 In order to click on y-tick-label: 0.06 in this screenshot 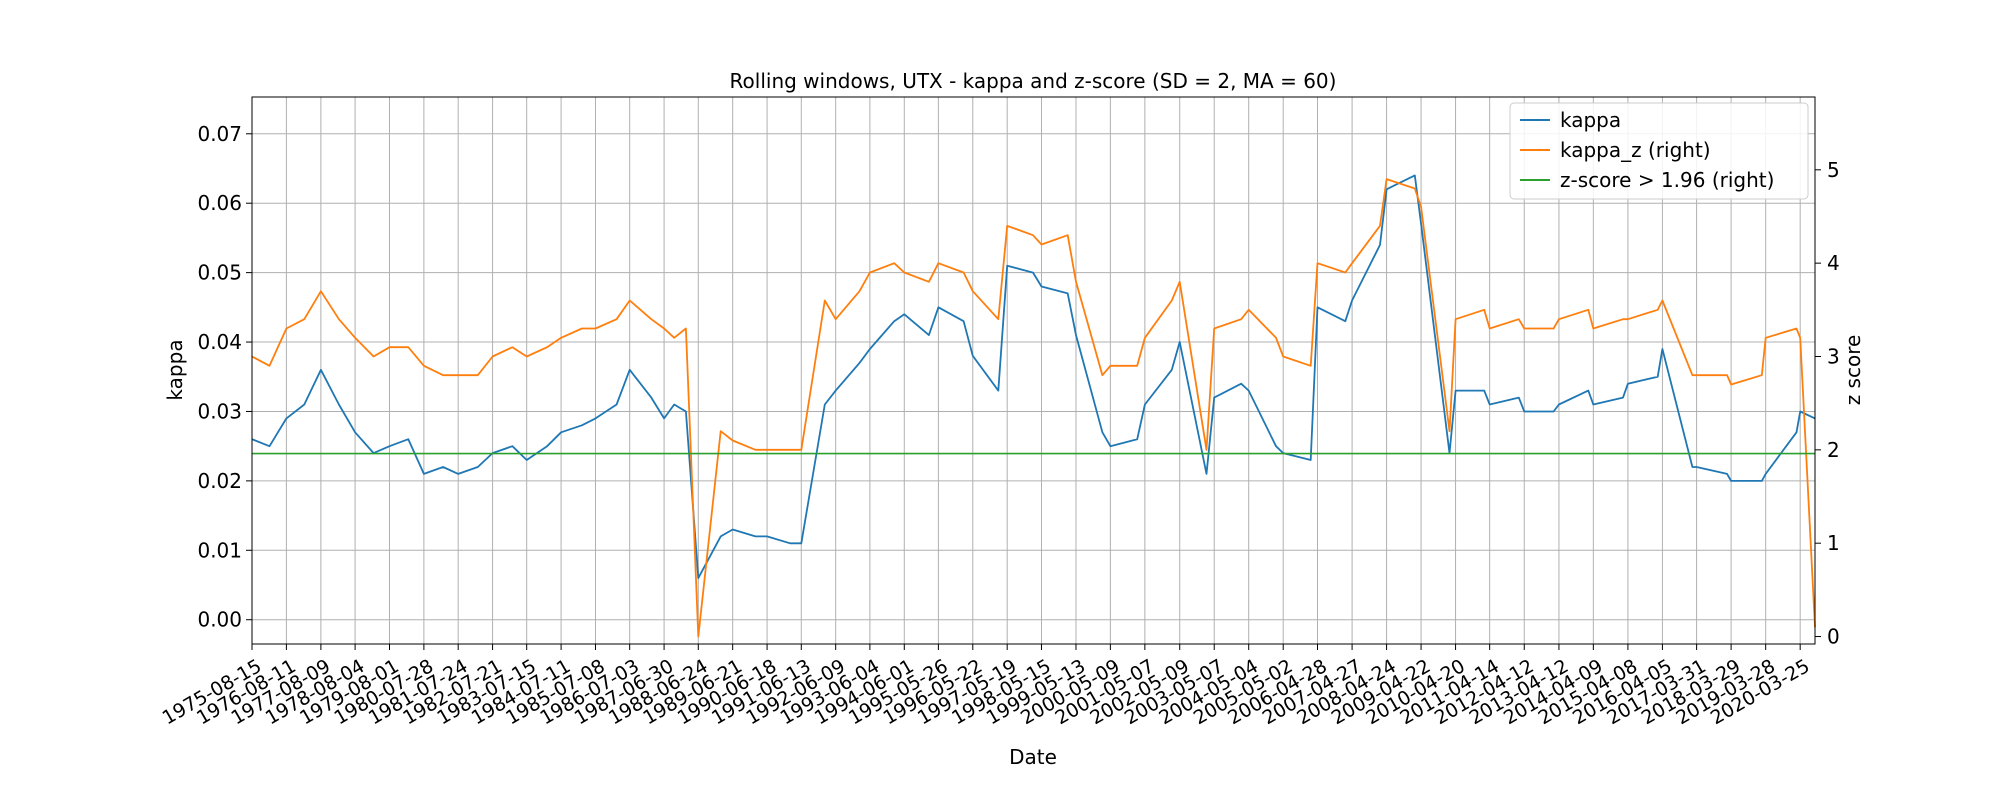, I will do `click(219, 203)`.